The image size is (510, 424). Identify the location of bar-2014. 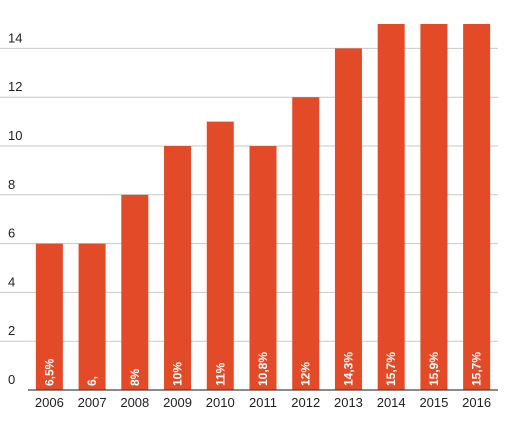
(391, 207).